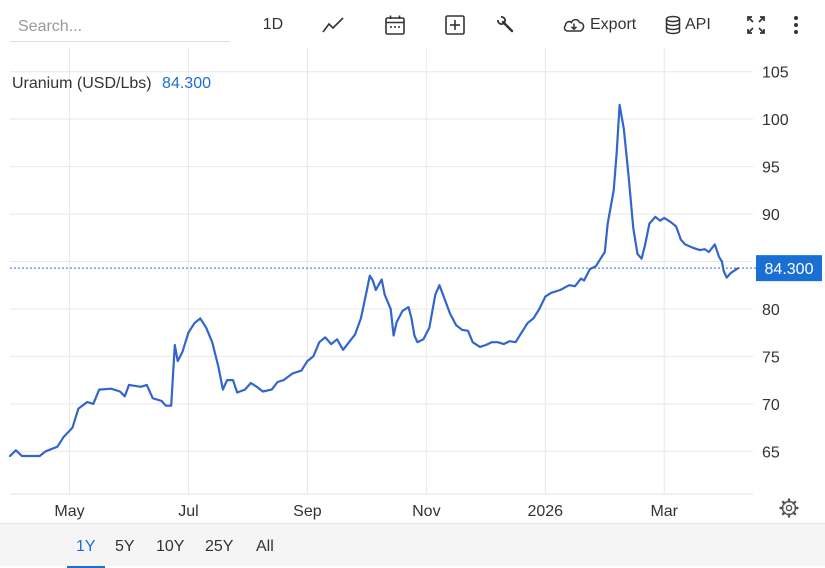 Image resolution: width=825 pixels, height=568 pixels. Describe the element at coordinates (771, 405) in the screenshot. I see `y-tick-label: 70` at that location.